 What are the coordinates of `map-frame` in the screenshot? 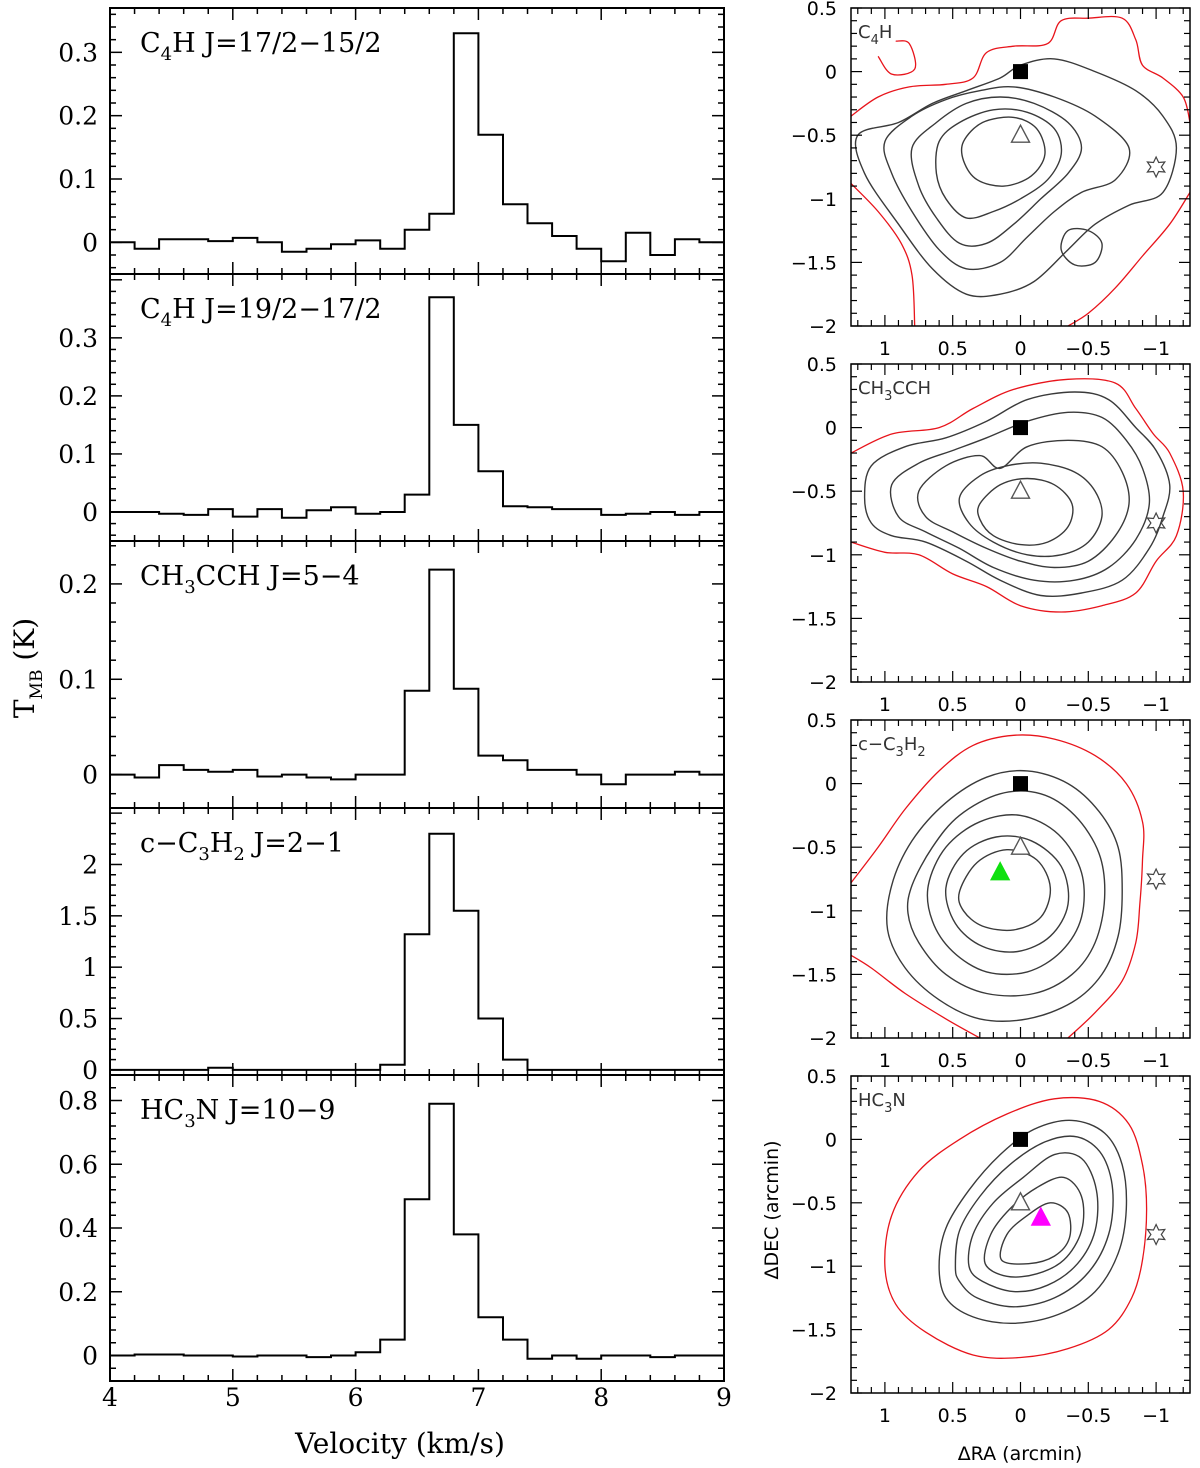 It's located at (1020, 1234).